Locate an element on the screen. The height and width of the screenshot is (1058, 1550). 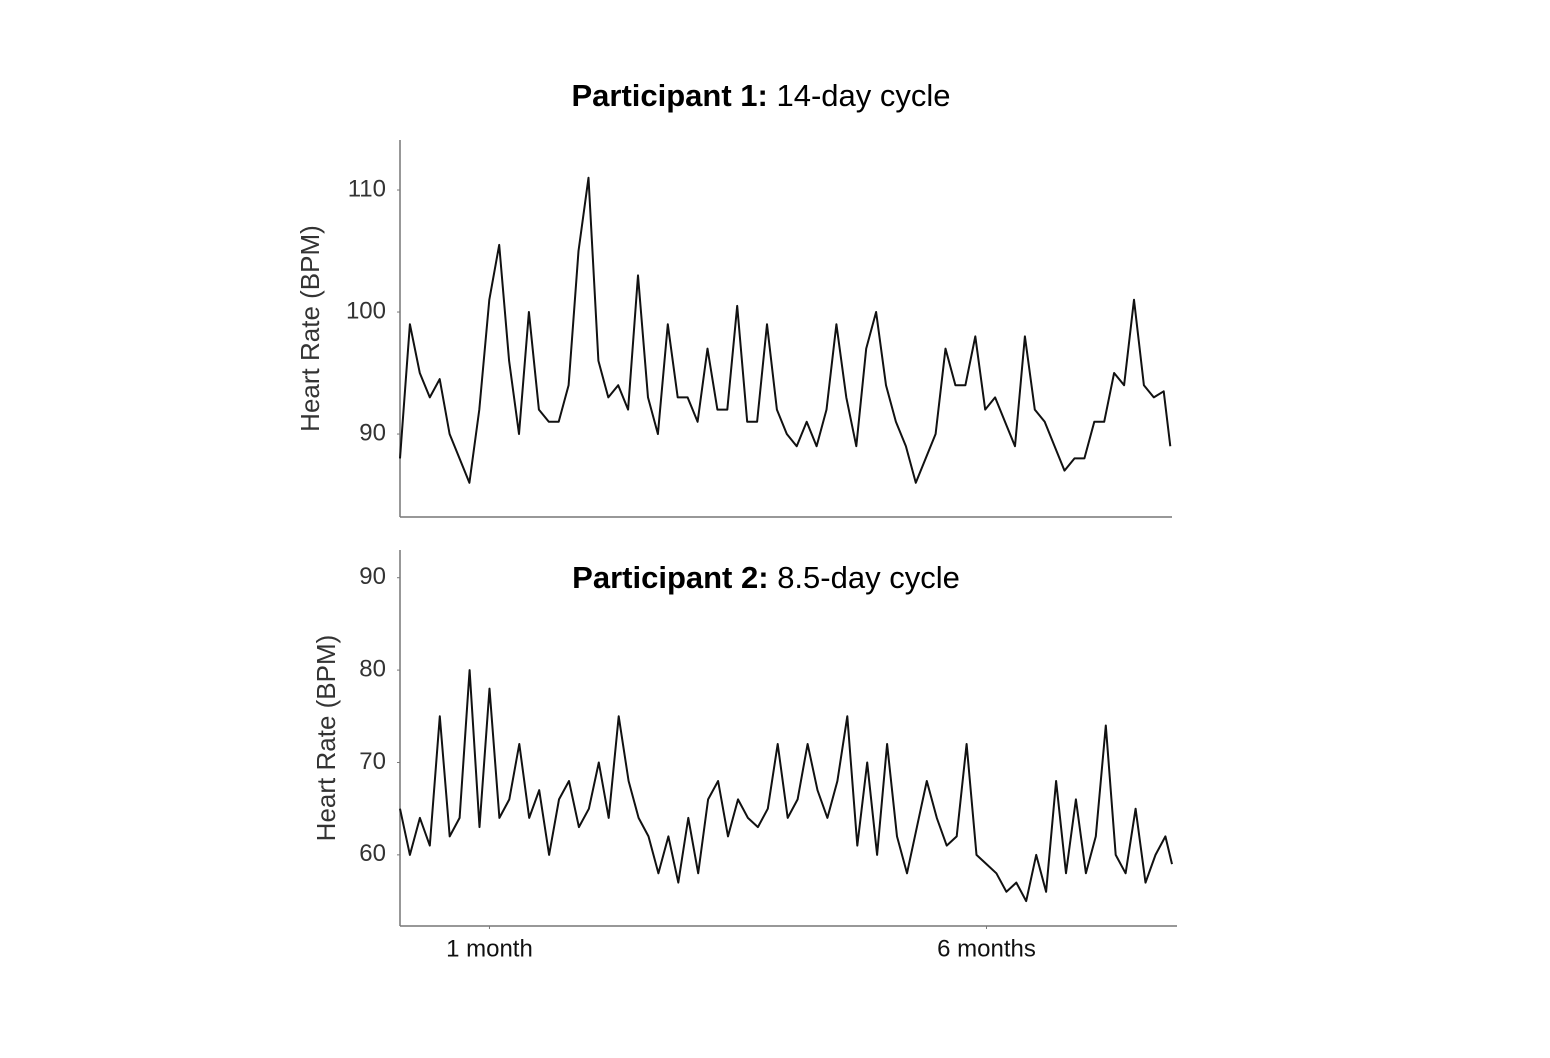
title-bold: Participant 2: is located at coordinates (670, 577).